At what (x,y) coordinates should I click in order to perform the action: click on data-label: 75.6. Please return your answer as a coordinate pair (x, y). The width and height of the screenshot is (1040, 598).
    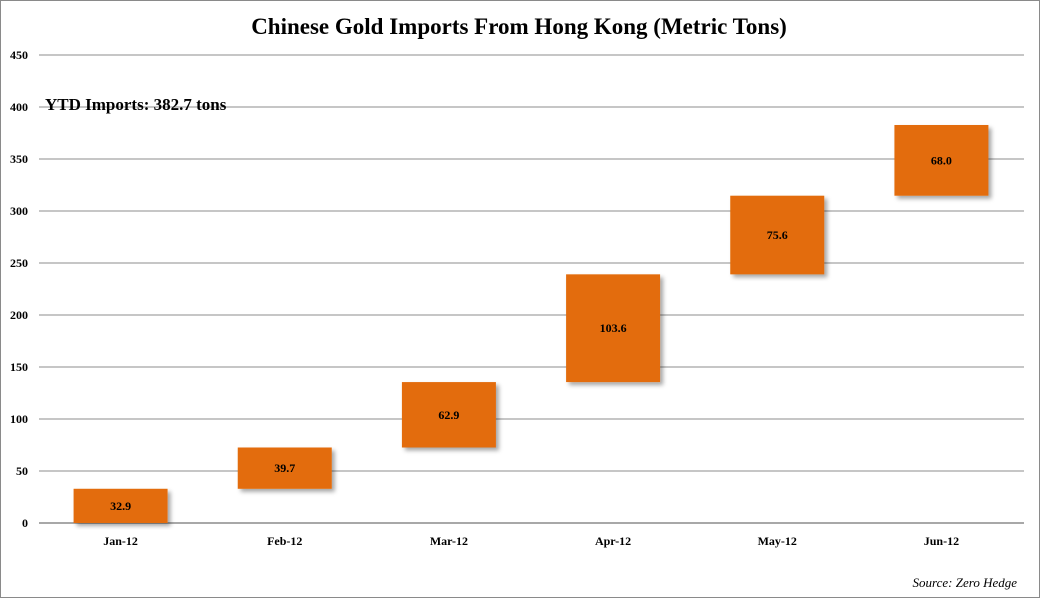
    Looking at the image, I should click on (777, 235).